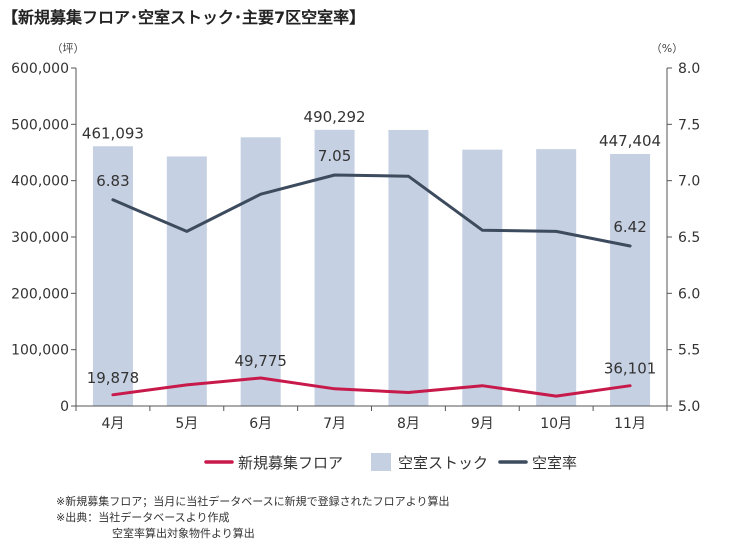 Image resolution: width=730 pixels, height=557 pixels. What do you see at coordinates (630, 279) in the screenshot?
I see `bar-空室ストック-11月` at bounding box center [630, 279].